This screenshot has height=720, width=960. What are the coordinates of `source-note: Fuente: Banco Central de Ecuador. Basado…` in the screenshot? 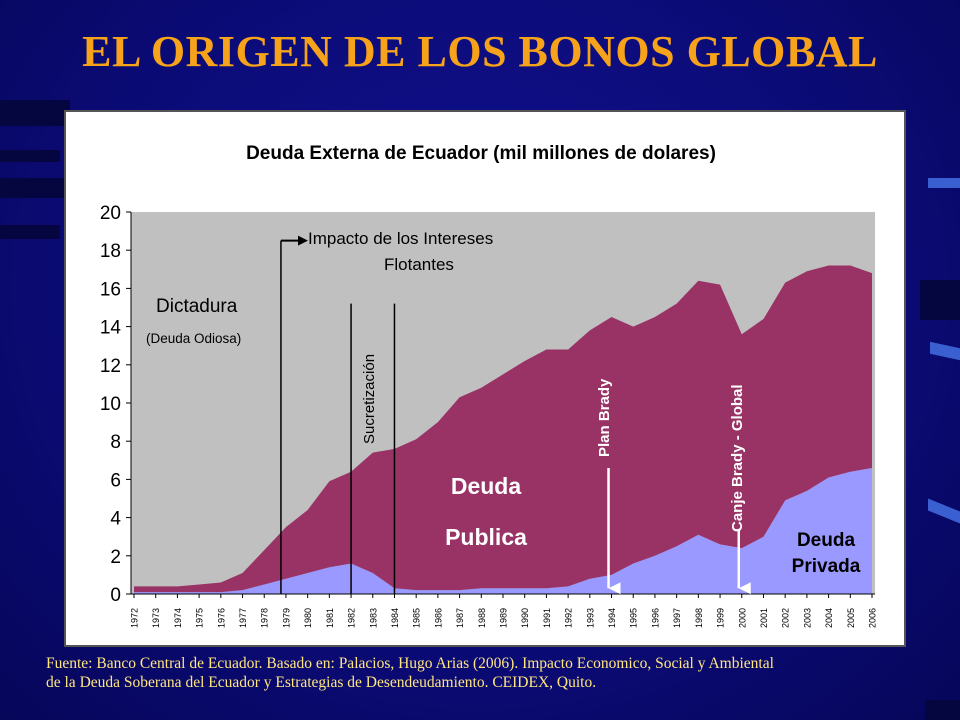 It's located at (496, 673).